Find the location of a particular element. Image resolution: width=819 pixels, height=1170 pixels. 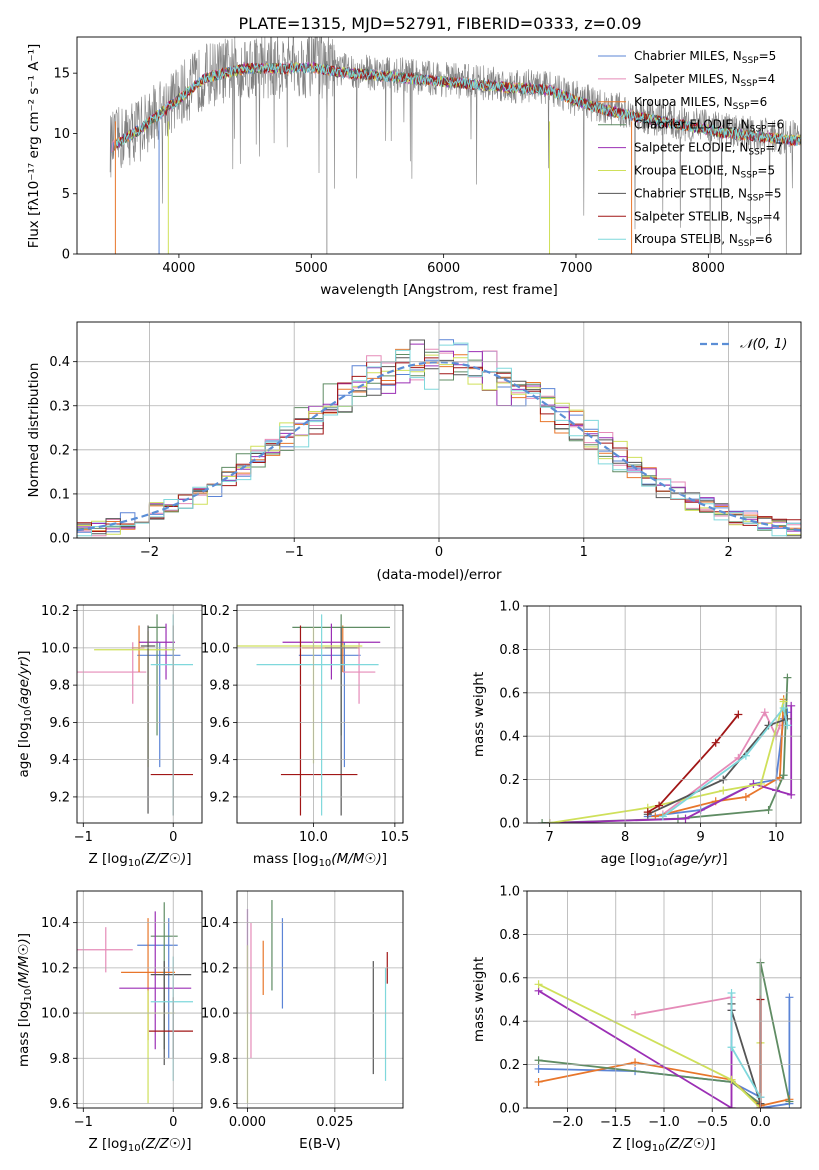

x-tick-label: 10.0 is located at coordinates (313, 837).